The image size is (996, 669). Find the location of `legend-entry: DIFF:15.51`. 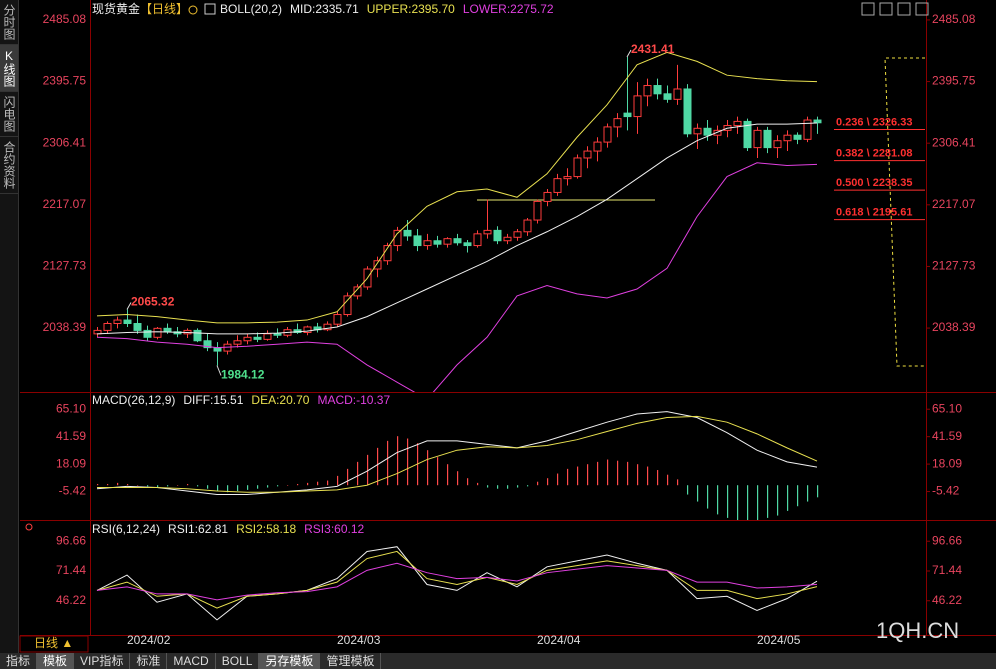

legend-entry: DIFF:15.51 is located at coordinates (213, 400).